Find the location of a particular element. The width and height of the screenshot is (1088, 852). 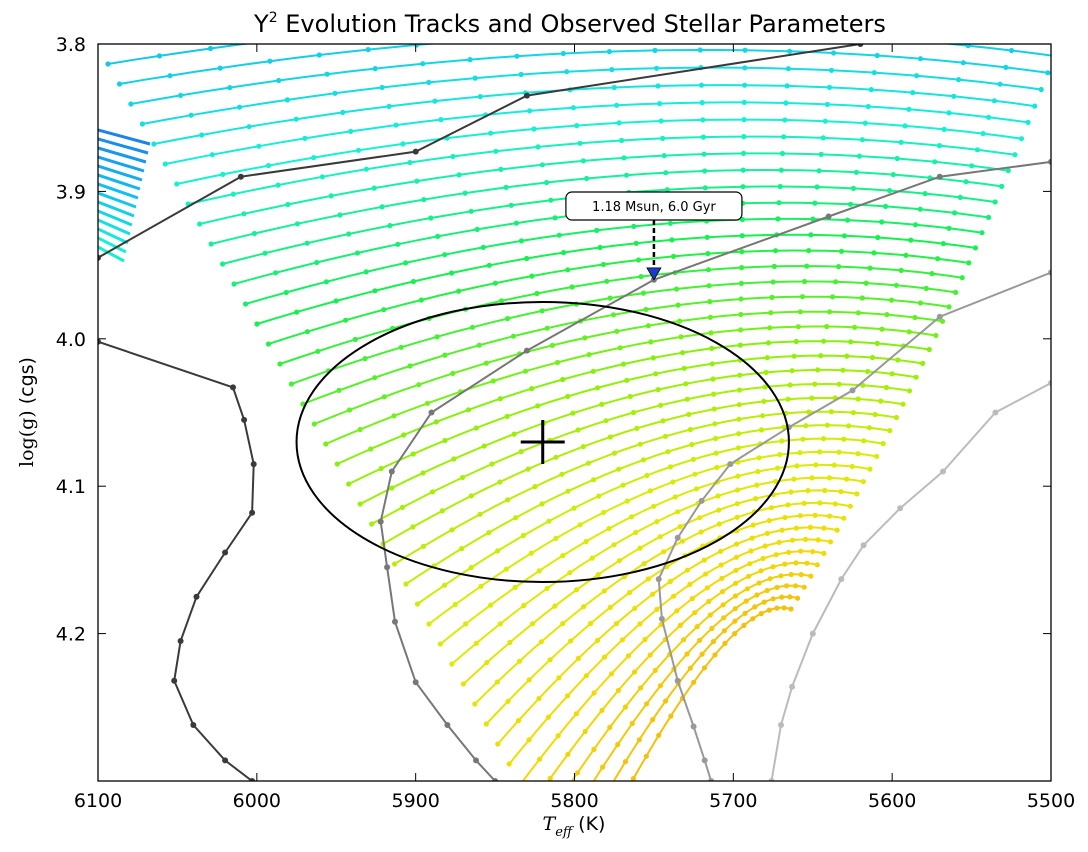

x-tick-label: 5500 is located at coordinates (1051, 801).